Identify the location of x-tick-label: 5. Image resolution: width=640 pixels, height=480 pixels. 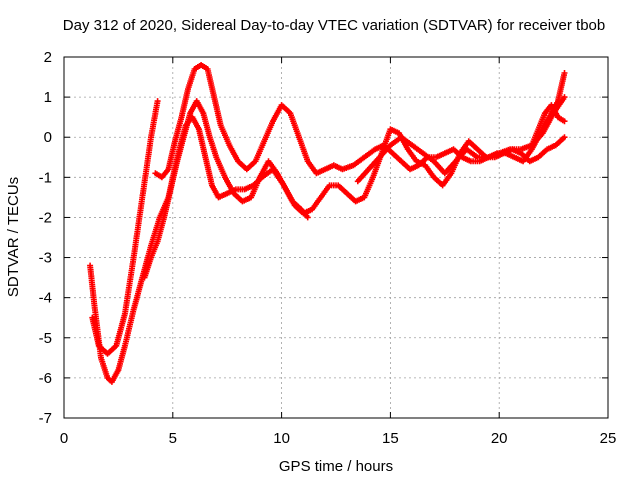
(173, 438).